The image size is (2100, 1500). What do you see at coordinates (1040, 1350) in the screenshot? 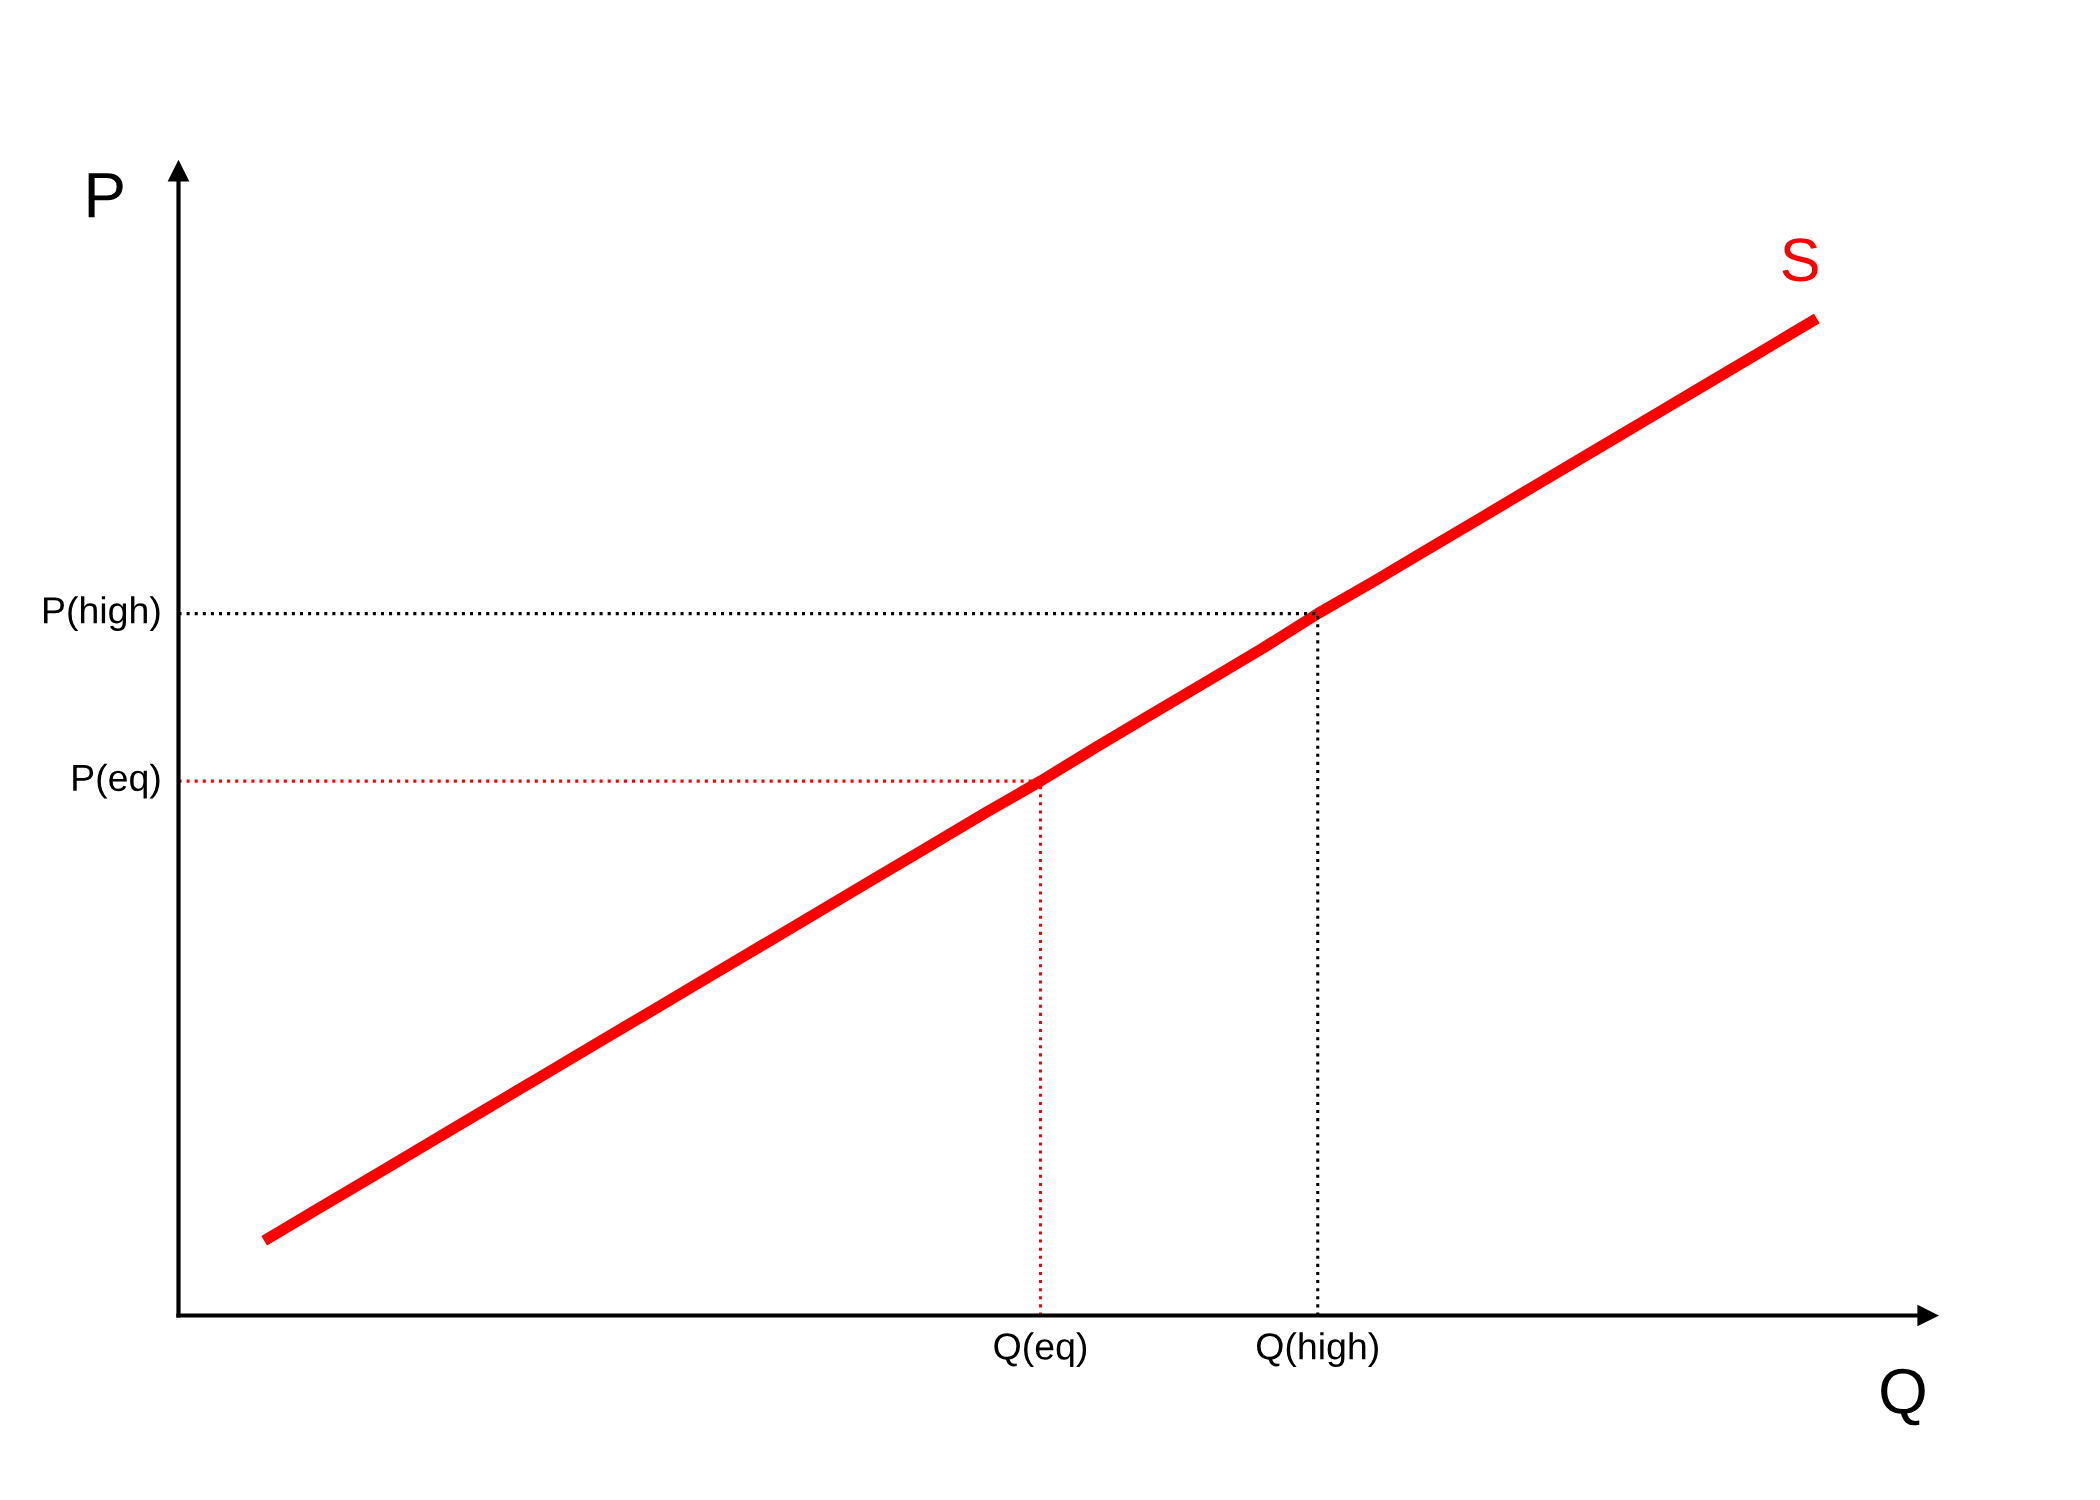
I see `x-tick-label: Q(eq)` at bounding box center [1040, 1350].